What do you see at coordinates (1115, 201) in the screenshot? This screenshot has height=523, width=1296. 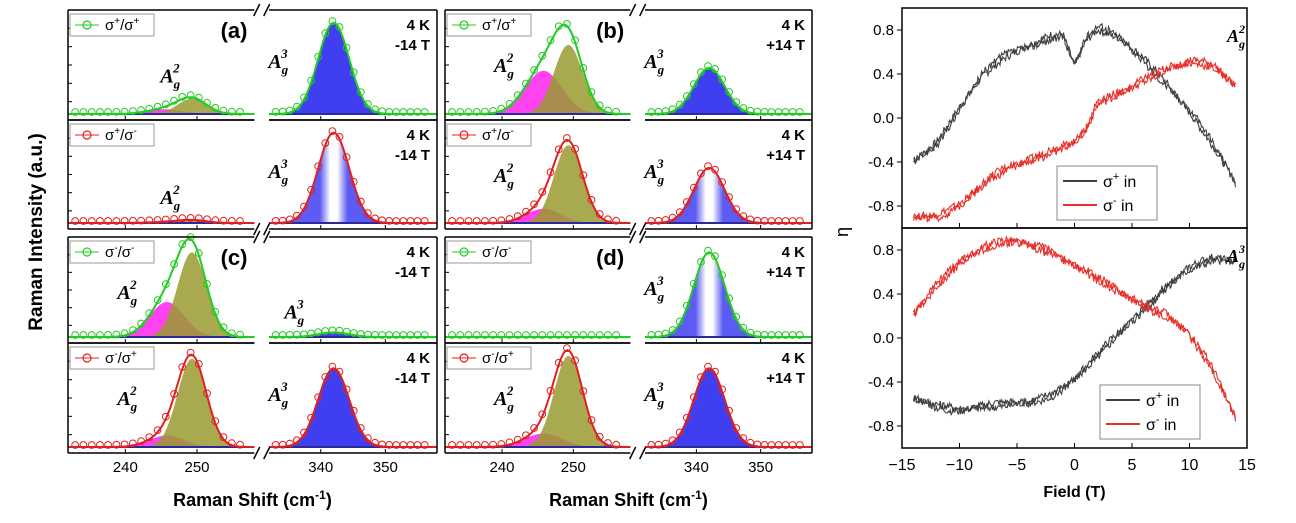 I see `legend-part: -` at bounding box center [1115, 201].